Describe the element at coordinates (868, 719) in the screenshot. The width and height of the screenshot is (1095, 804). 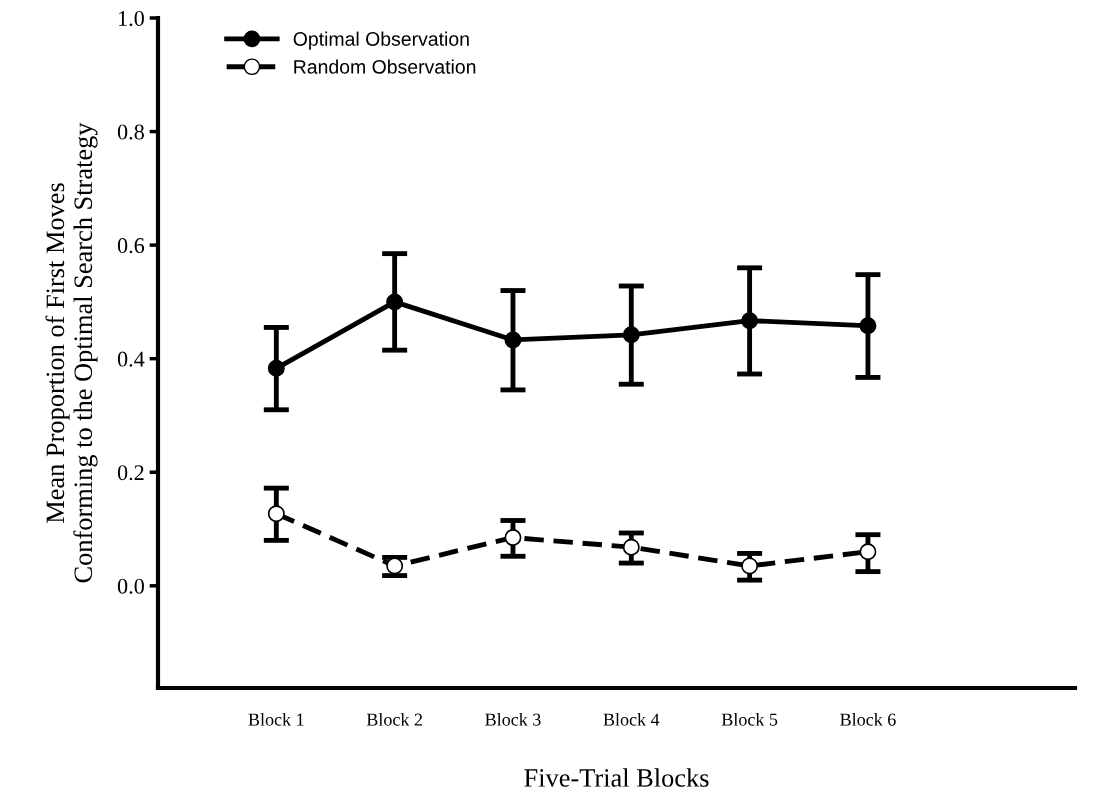
I see `x-tick-label: Block 6` at that location.